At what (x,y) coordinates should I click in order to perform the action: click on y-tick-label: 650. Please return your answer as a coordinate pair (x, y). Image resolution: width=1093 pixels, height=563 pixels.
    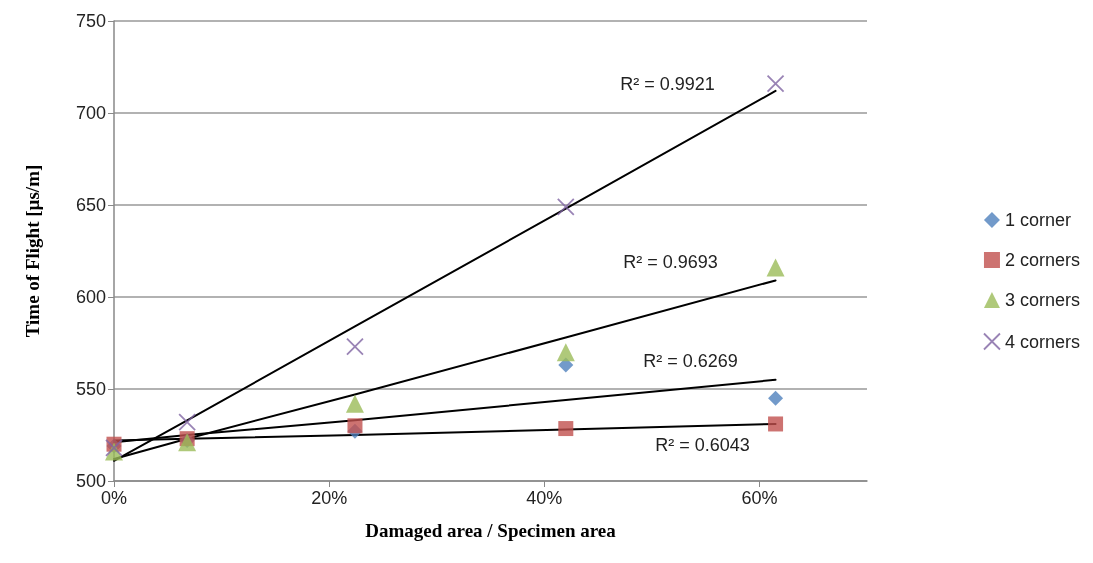
    Looking at the image, I should click on (90, 205).